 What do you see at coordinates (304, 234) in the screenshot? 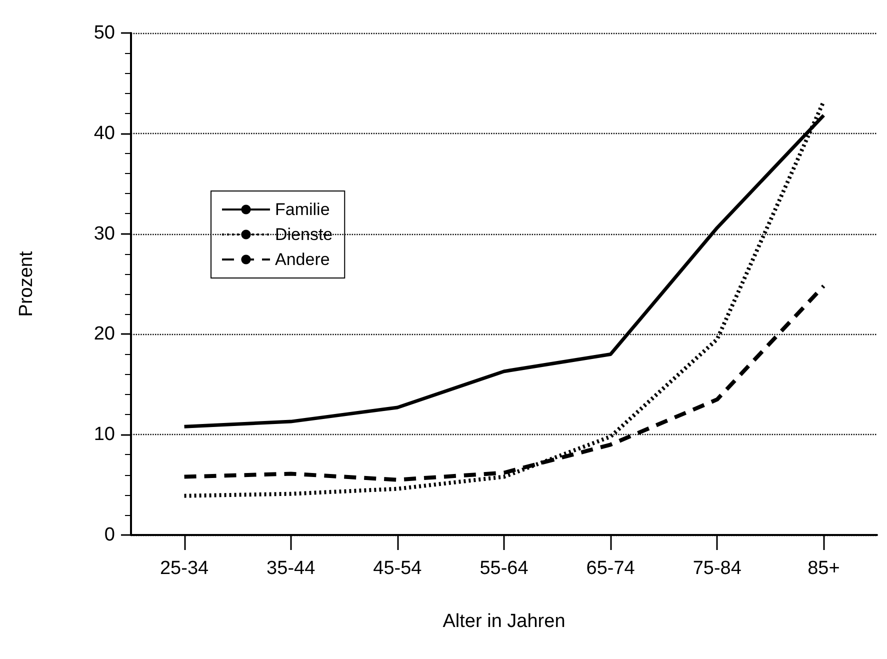
I see `legend-label: Dienste` at bounding box center [304, 234].